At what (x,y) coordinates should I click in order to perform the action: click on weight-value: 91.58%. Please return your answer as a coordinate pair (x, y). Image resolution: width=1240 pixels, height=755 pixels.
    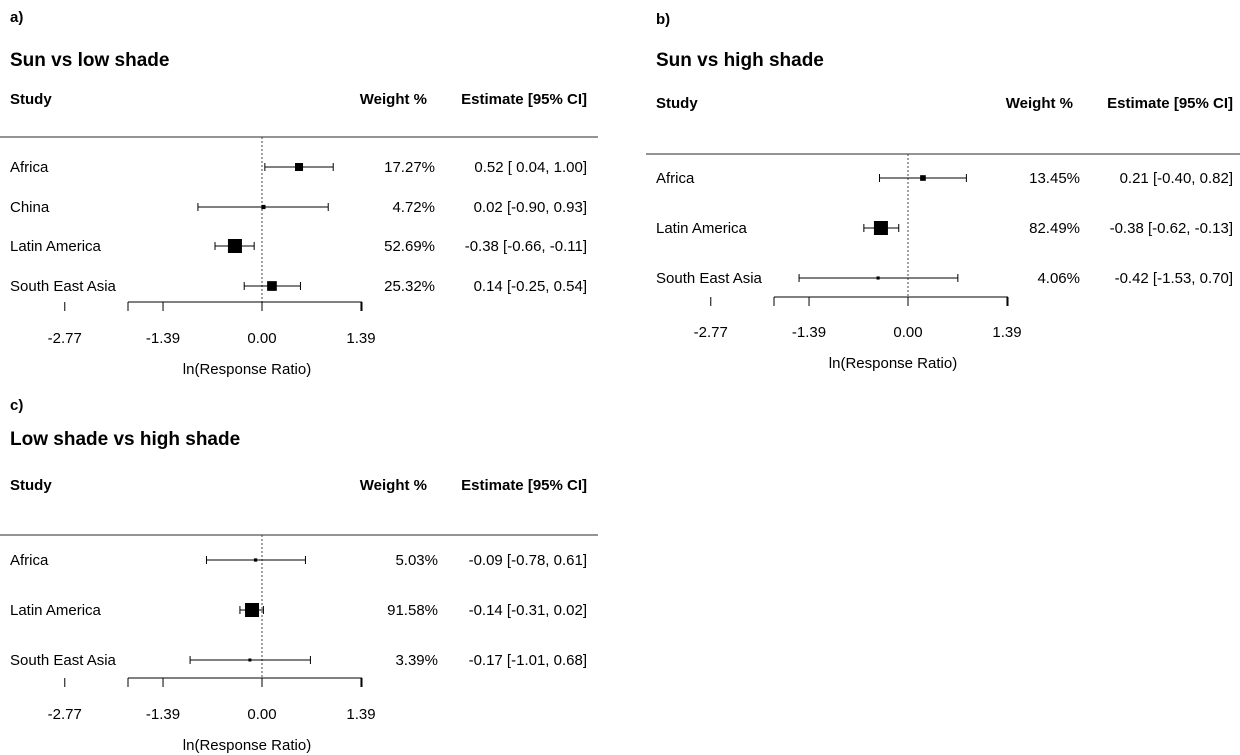
    Looking at the image, I should click on (412, 610).